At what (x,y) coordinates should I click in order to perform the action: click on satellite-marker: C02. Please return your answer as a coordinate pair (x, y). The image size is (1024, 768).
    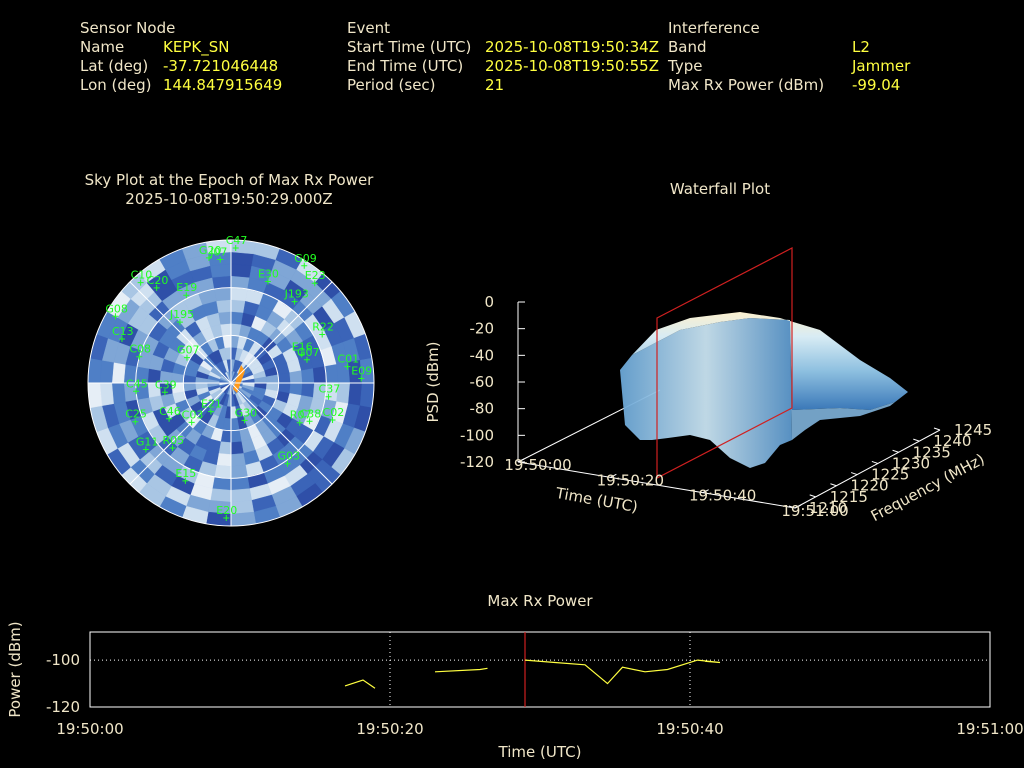
    Looking at the image, I should click on (333, 414).